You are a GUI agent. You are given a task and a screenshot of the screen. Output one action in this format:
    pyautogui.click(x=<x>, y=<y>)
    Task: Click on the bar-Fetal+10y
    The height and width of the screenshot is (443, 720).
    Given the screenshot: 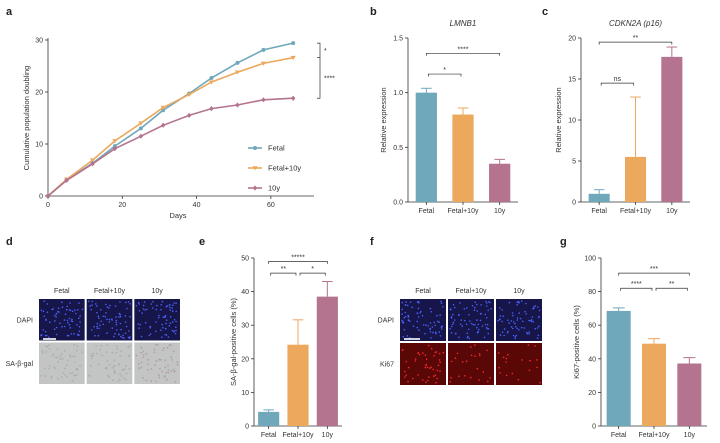 What is the action you would take?
    pyautogui.click(x=635, y=179)
    